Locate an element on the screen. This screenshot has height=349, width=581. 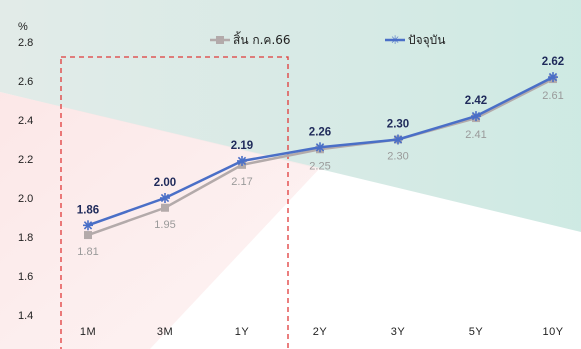
legend-item-current: ✳ ปัจจุบัน is located at coordinates (415, 40).